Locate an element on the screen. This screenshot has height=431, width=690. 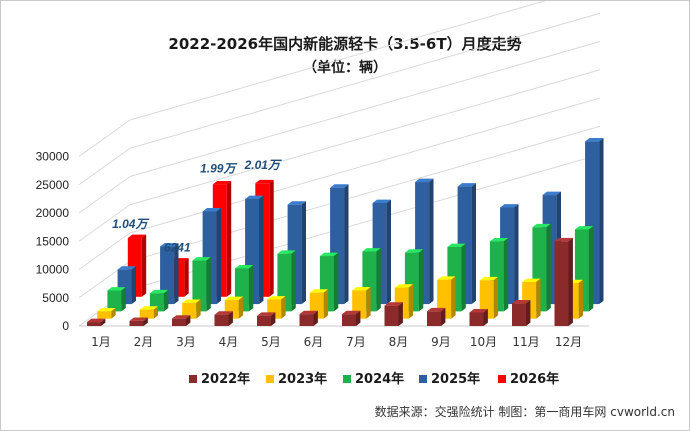
chart-title: 2022-2026年国内新能源轻卡（3.5-6T）月度走势 is located at coordinates (345, 44).